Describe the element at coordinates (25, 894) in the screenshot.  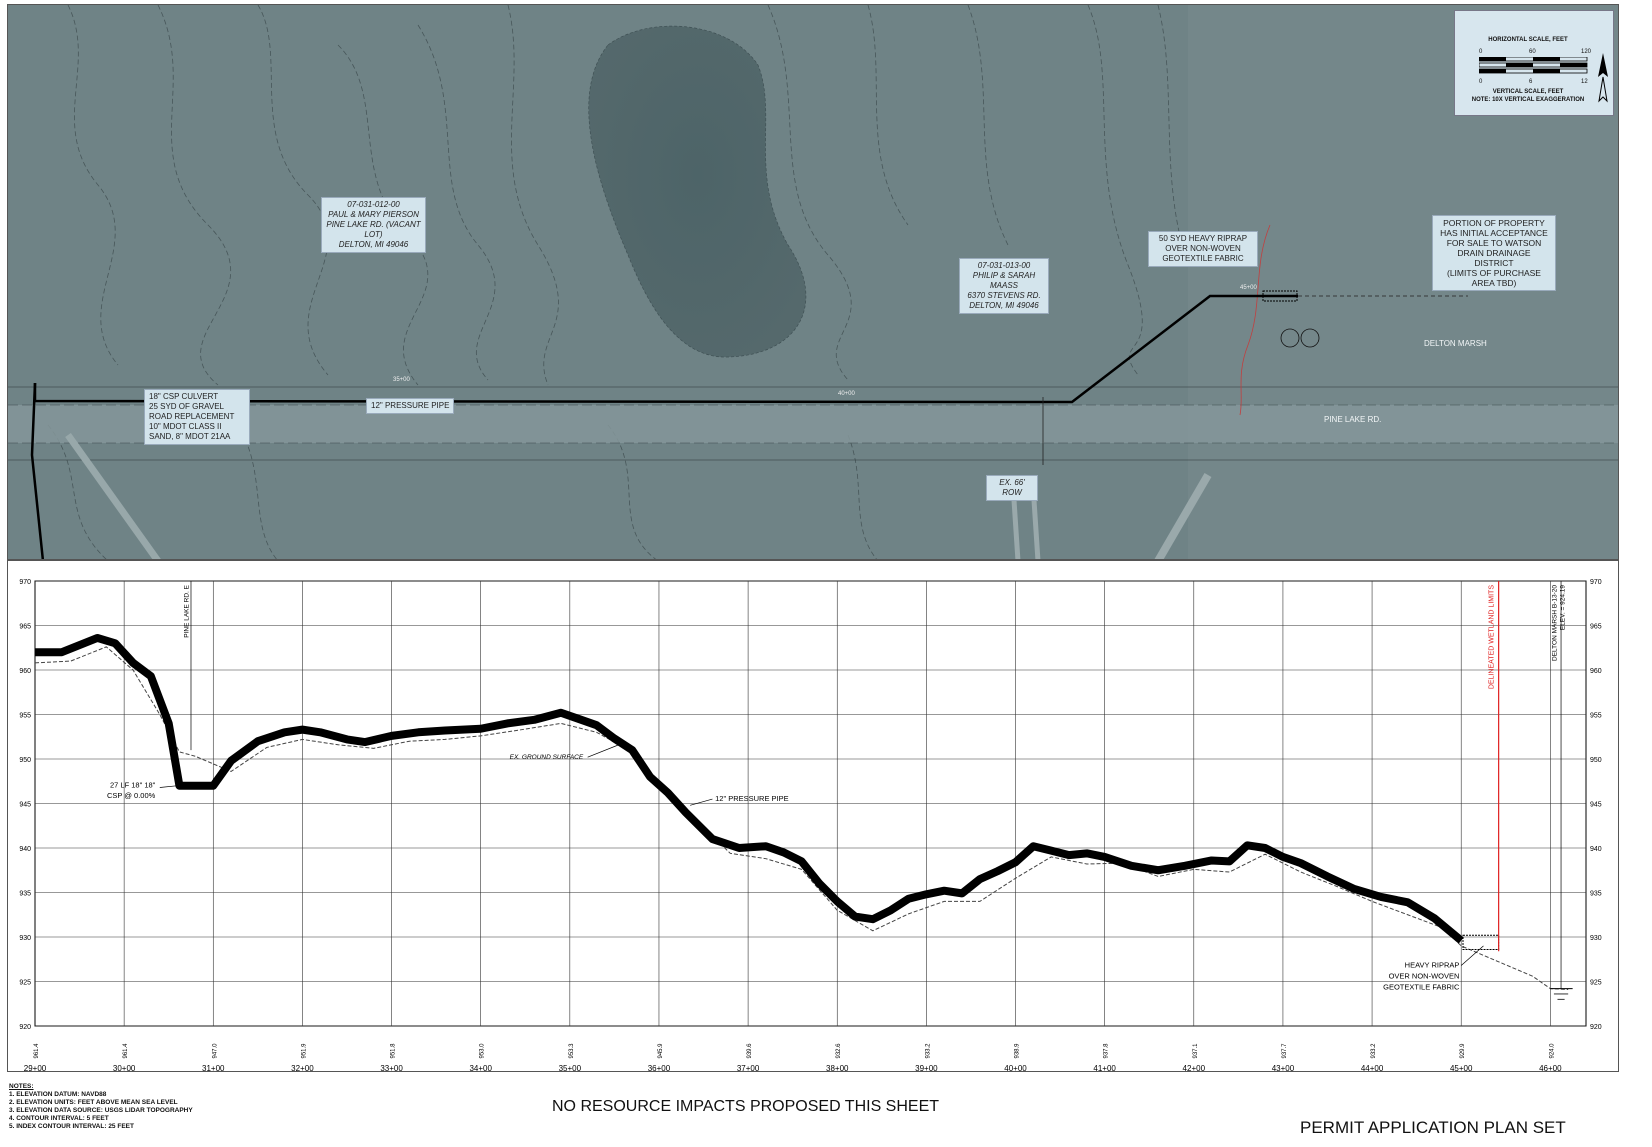
I see `y-tick-label-left: 935` at that location.